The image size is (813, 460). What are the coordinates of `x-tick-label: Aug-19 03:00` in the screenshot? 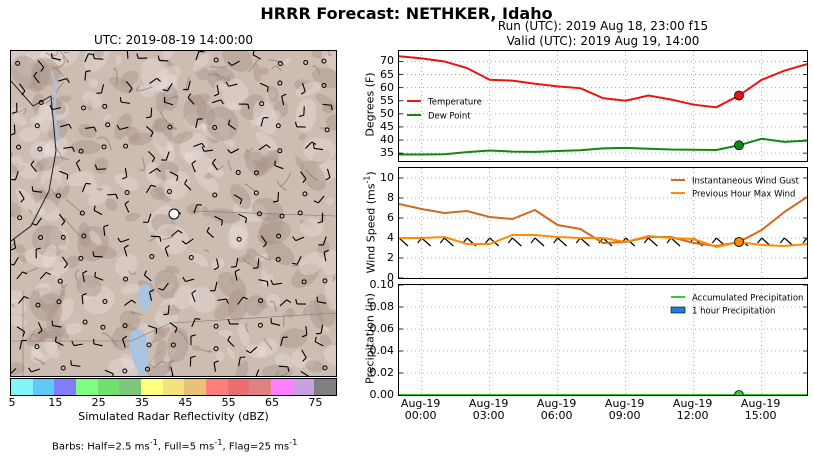 It's located at (488, 409).